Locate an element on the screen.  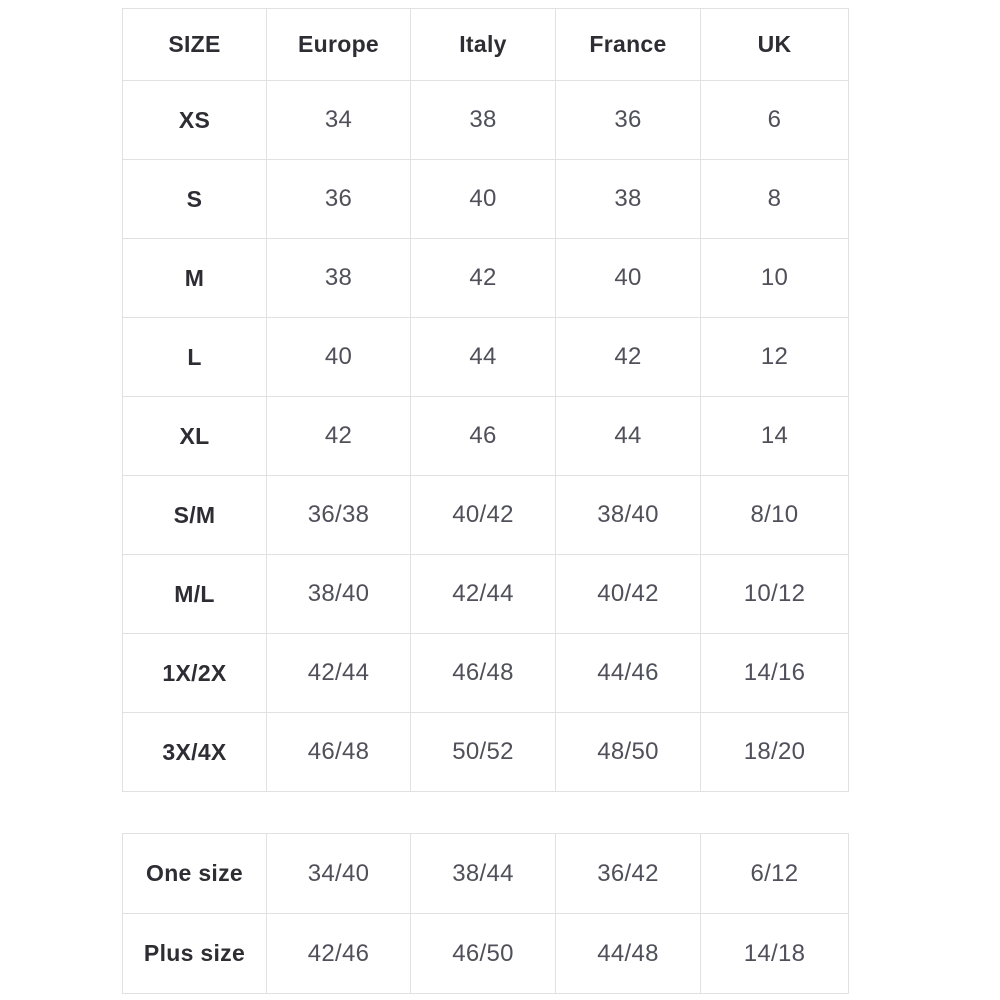
value-cell-france: 40 is located at coordinates (628, 278).